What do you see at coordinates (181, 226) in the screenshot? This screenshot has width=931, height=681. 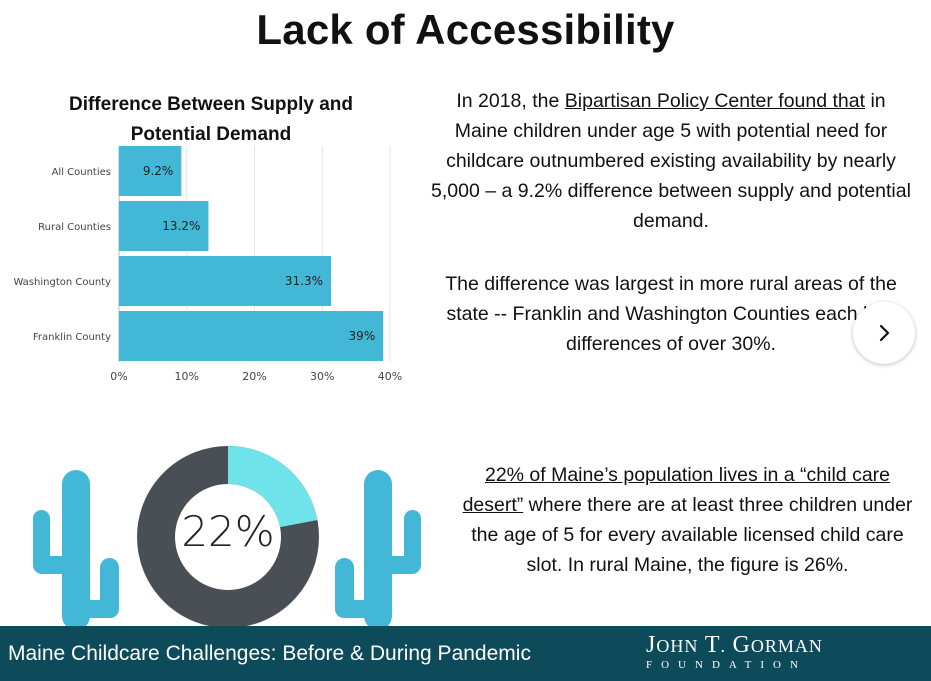 I see `bar-value-label: 13.2%` at bounding box center [181, 226].